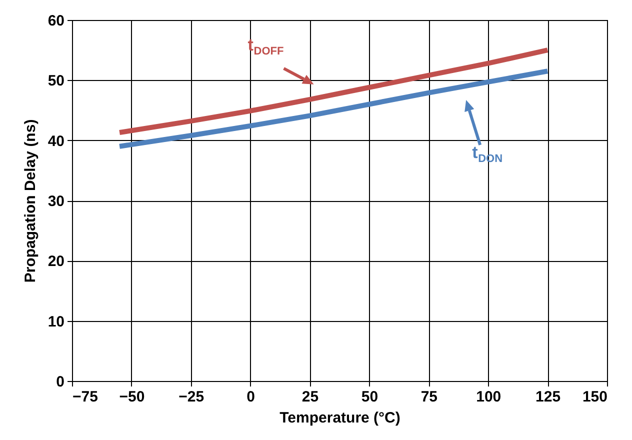 This screenshot has width=632, height=440. Describe the element at coordinates (56, 21) in the screenshot. I see `y-tick-label: 60` at that location.